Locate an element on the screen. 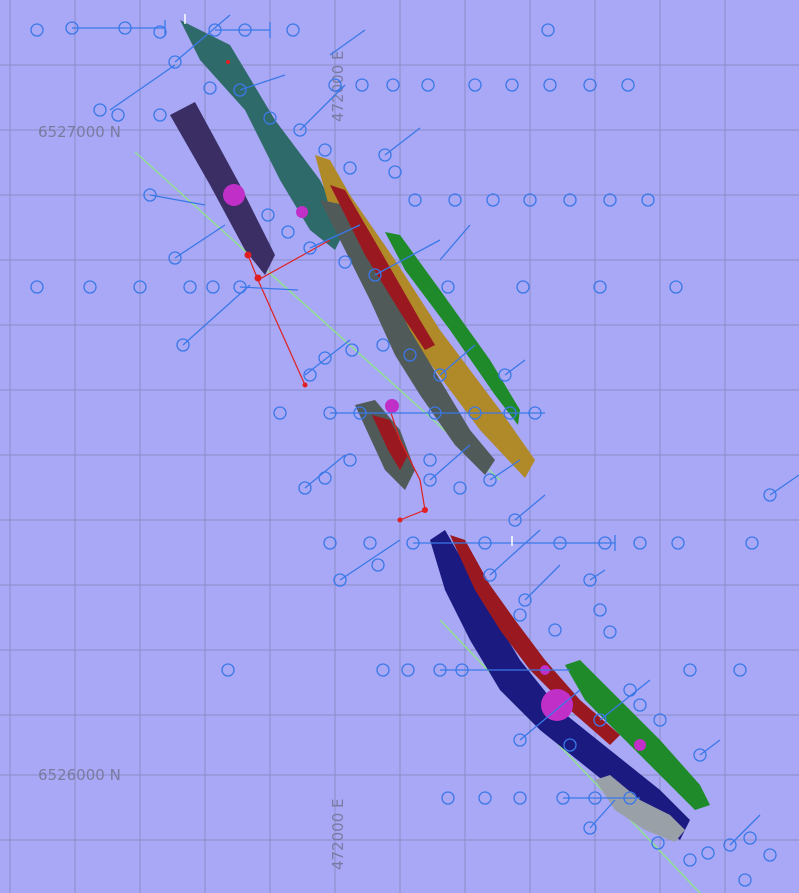 The width and height of the screenshot is (799, 893). orebody-grey-north is located at coordinates (407, 337).